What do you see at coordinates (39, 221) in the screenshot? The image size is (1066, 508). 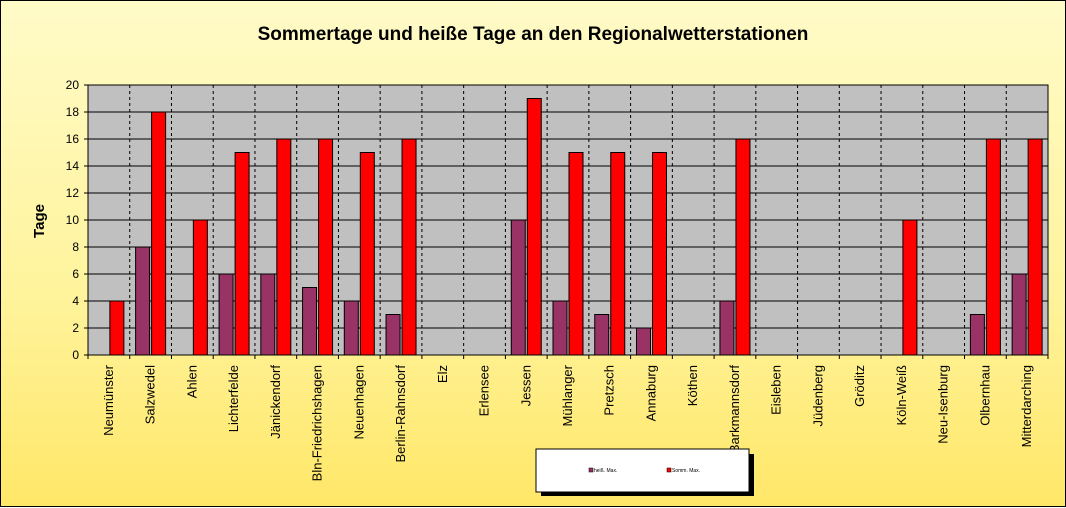 I see `y-axis-label: Tage` at bounding box center [39, 221].